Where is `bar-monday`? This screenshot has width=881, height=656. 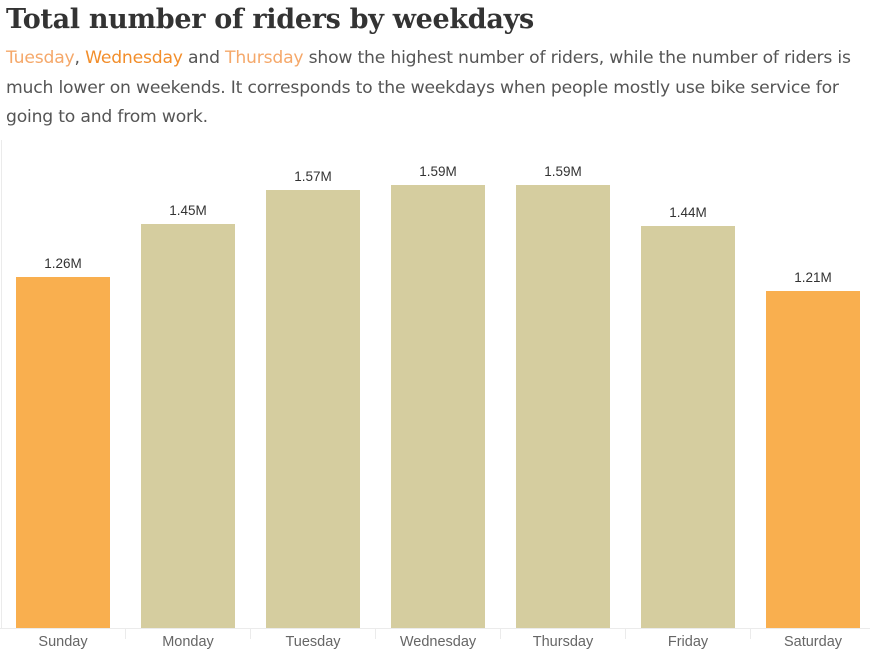 bar-monday is located at coordinates (188, 426).